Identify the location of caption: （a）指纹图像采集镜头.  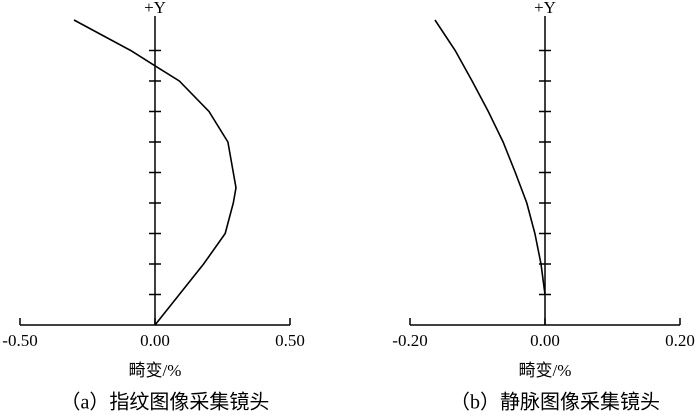
(165, 402).